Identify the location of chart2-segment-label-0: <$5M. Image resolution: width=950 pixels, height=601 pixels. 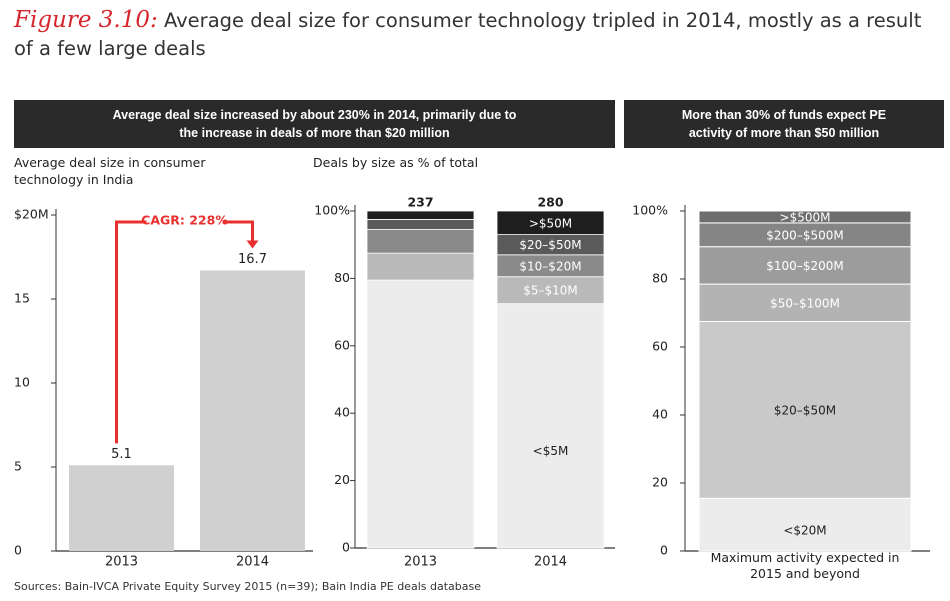
(551, 451).